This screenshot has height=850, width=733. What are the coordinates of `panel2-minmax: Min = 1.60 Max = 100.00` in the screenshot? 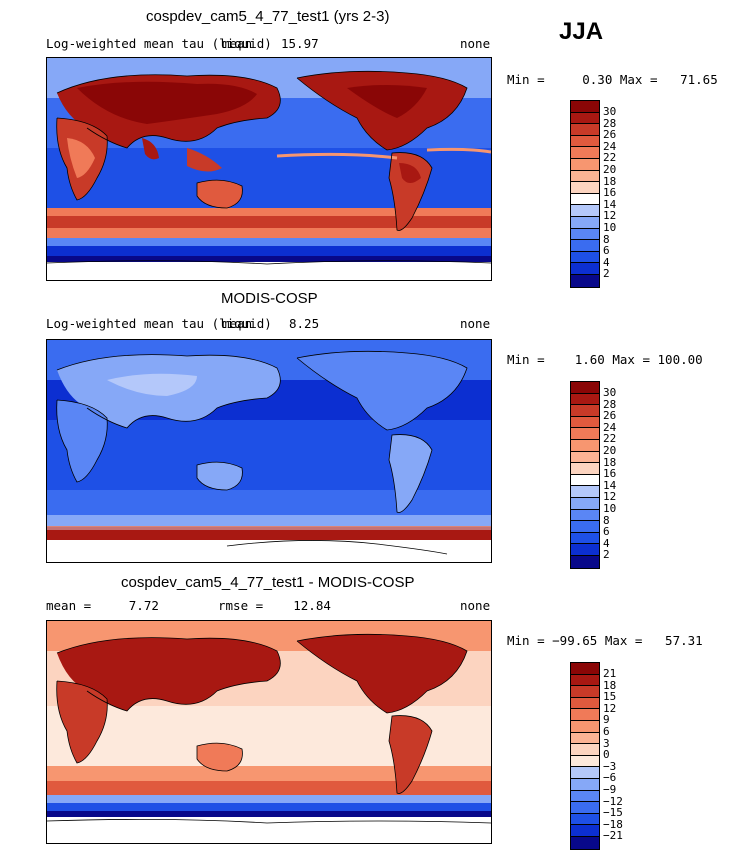 It's located at (605, 359).